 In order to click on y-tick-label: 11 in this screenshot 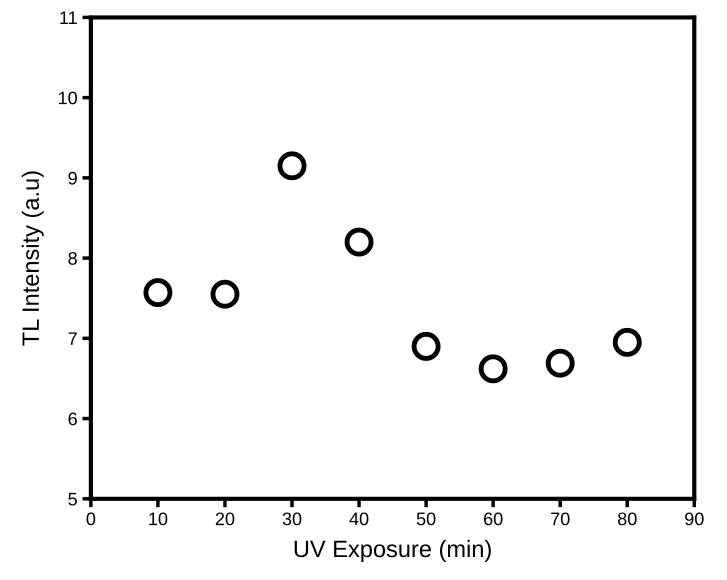, I will do `click(68, 18)`.